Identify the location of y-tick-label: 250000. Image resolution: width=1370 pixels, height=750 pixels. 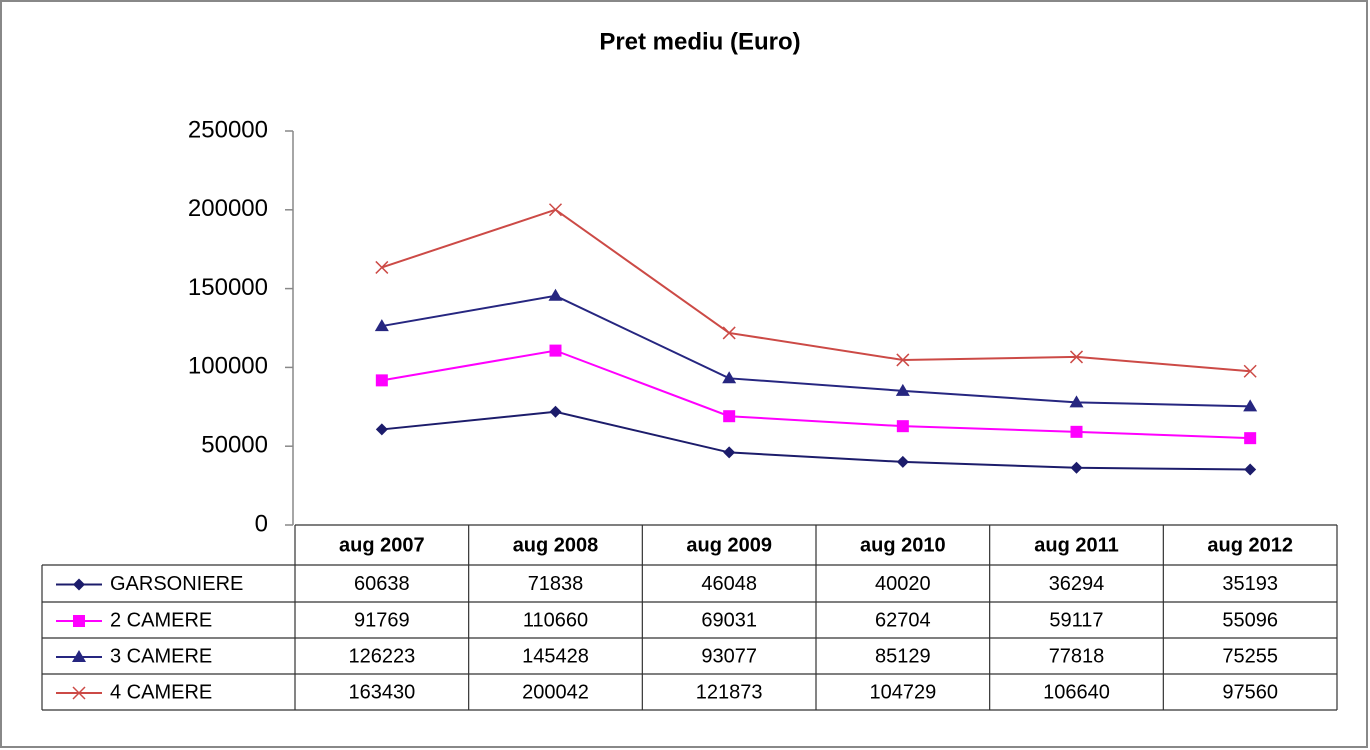
(228, 129).